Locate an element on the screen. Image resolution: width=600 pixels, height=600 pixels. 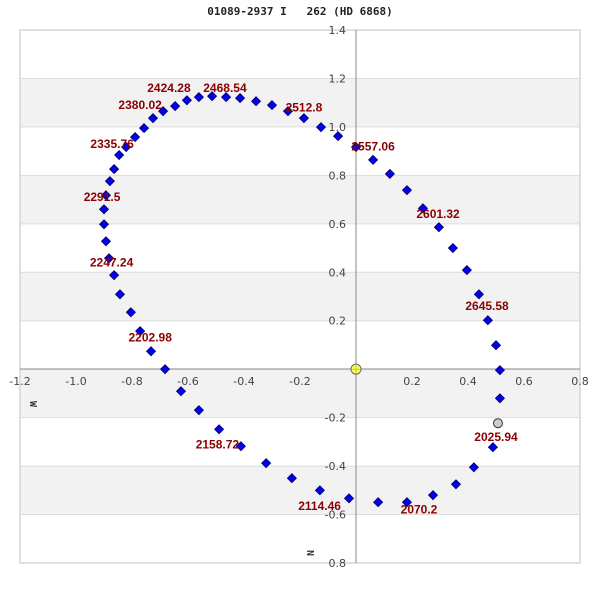
y-tick-label: 1.2 is located at coordinates (338, 78).